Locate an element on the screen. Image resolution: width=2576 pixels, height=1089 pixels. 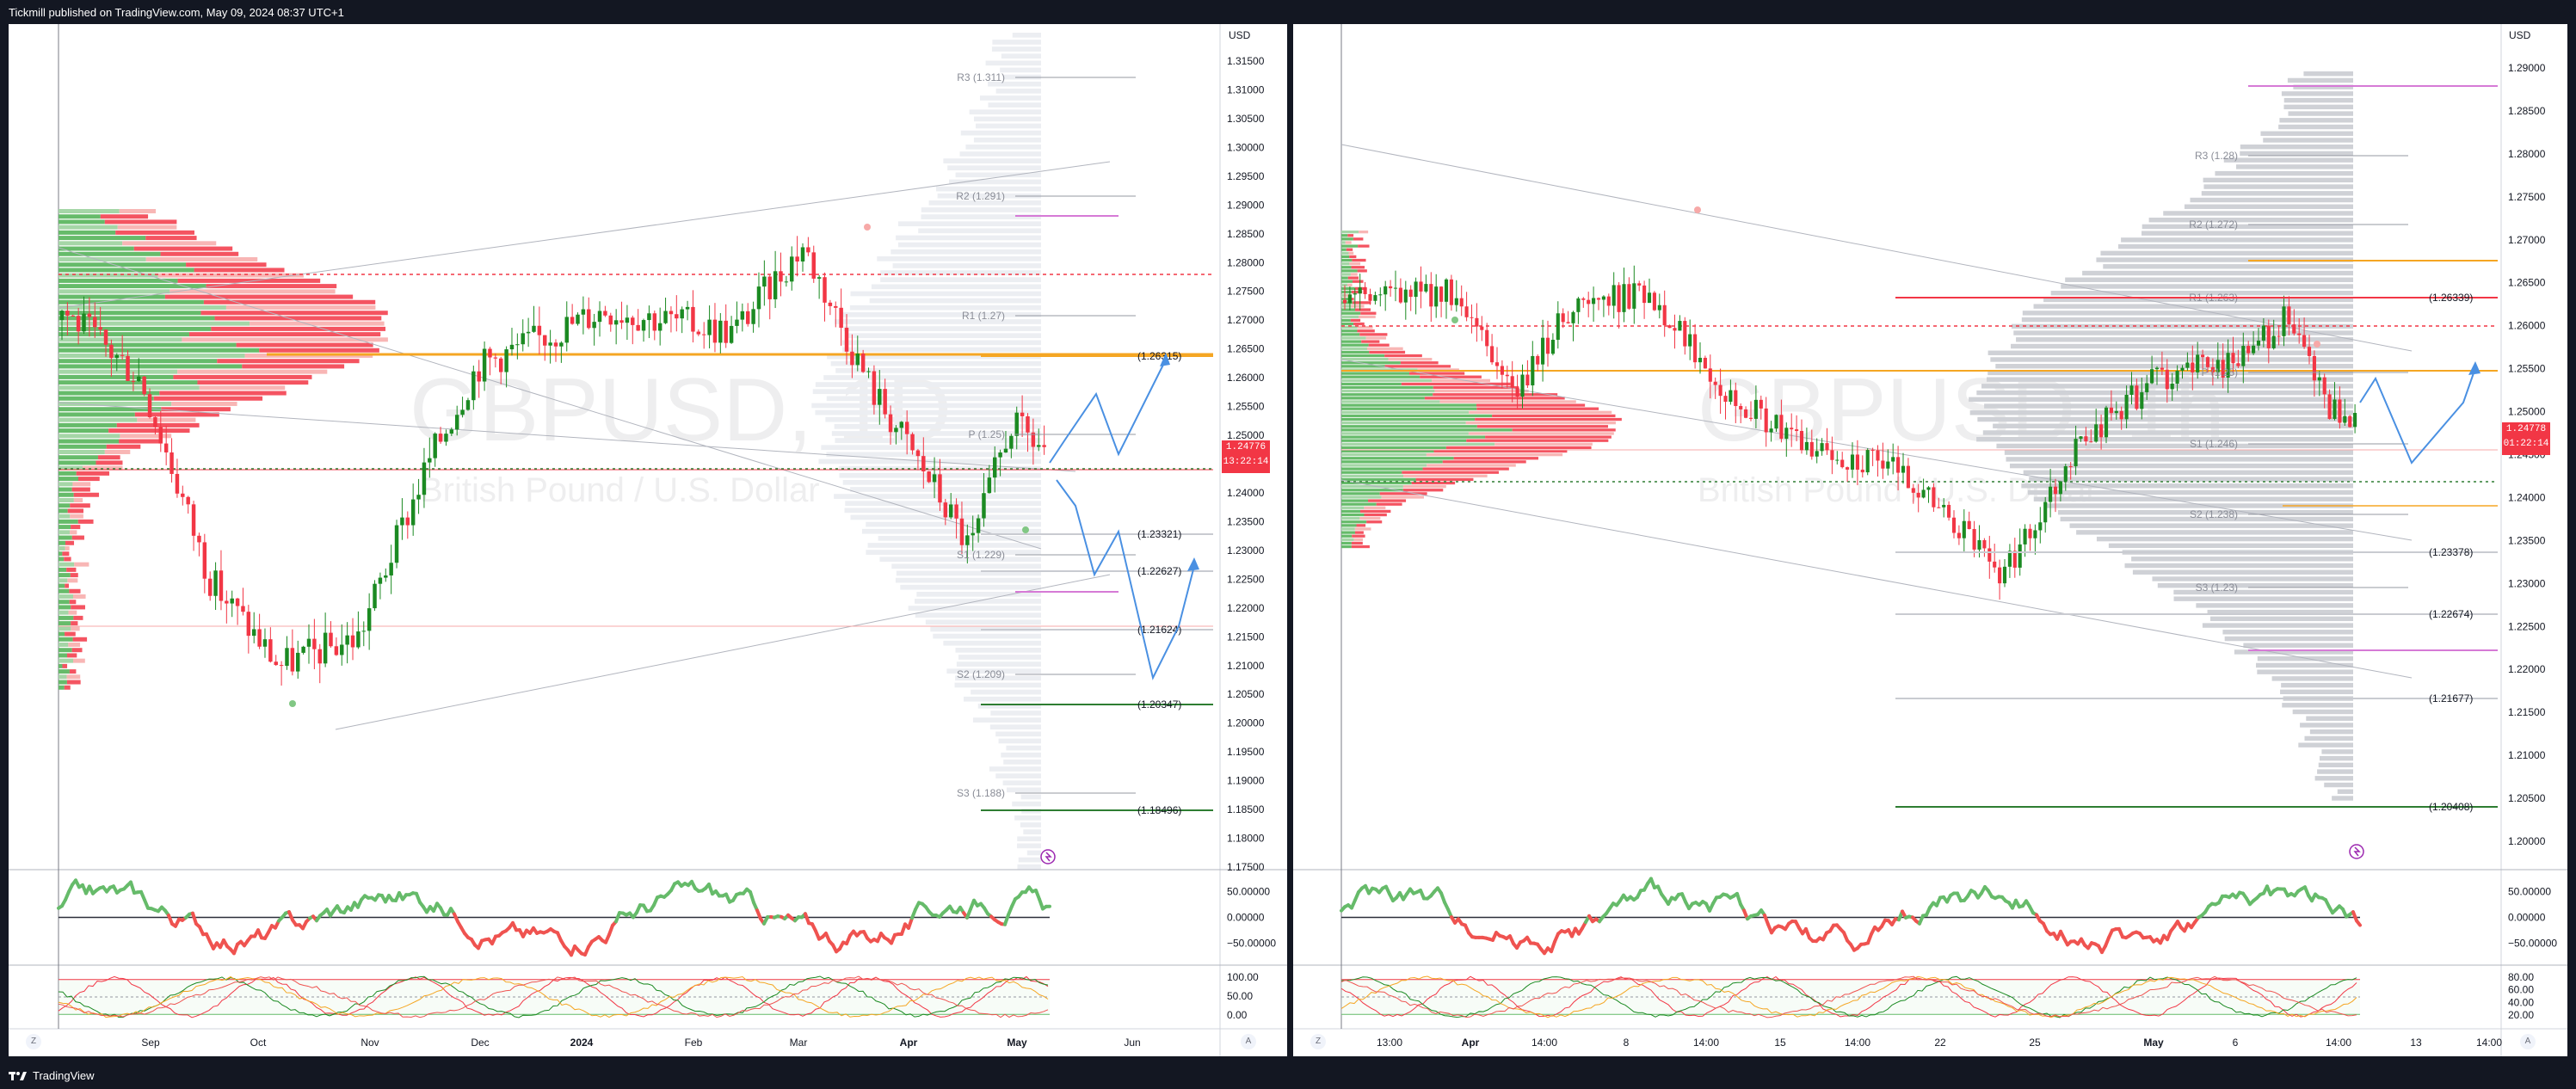
right-zoom-button: Z is located at coordinates (1318, 1041).